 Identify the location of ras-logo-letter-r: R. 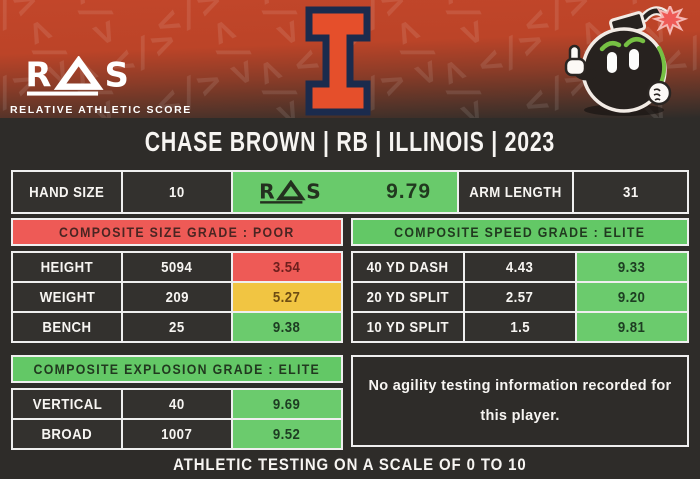
(38, 75).